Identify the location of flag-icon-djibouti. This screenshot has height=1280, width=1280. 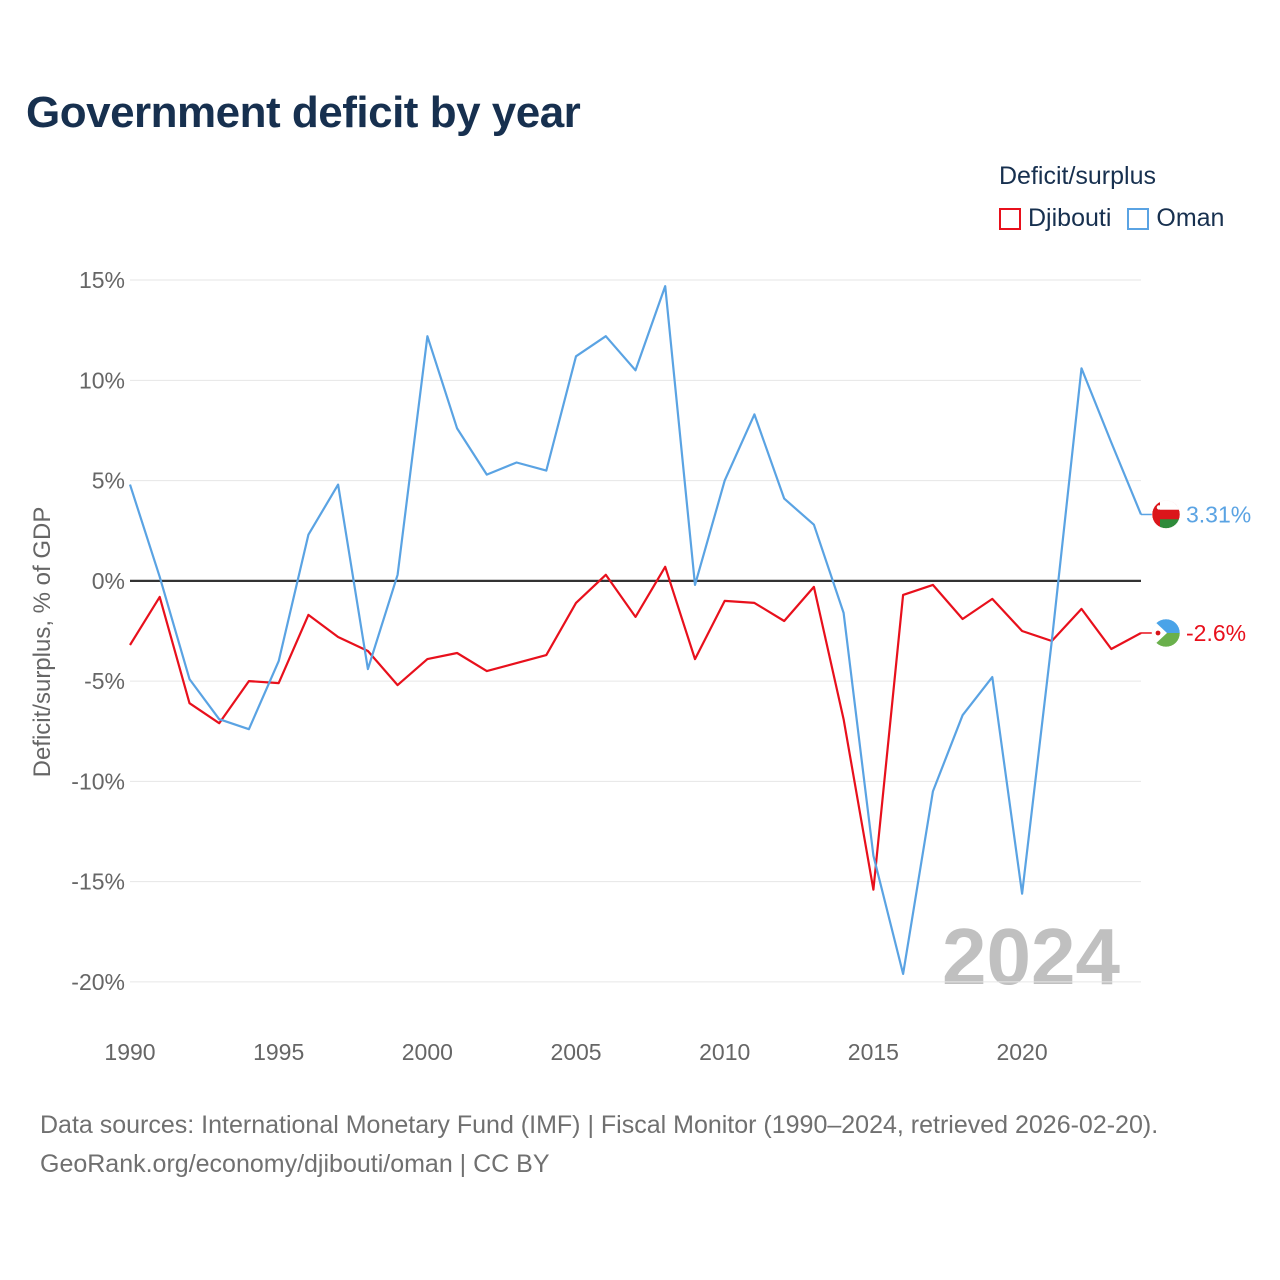
(1166, 633).